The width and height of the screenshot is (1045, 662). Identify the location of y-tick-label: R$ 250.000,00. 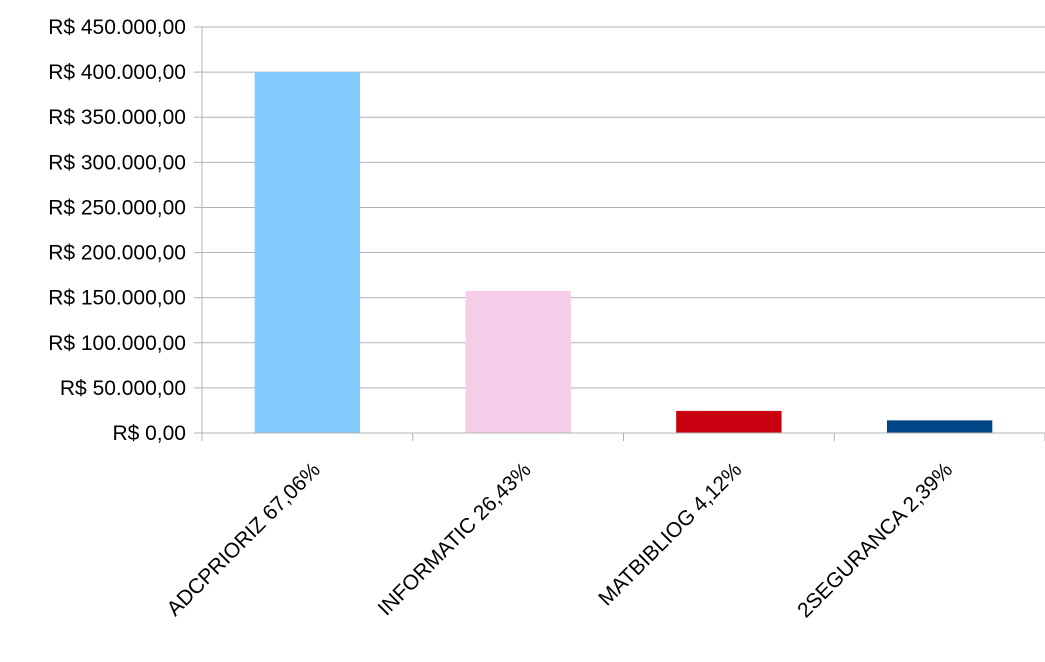
(117, 207).